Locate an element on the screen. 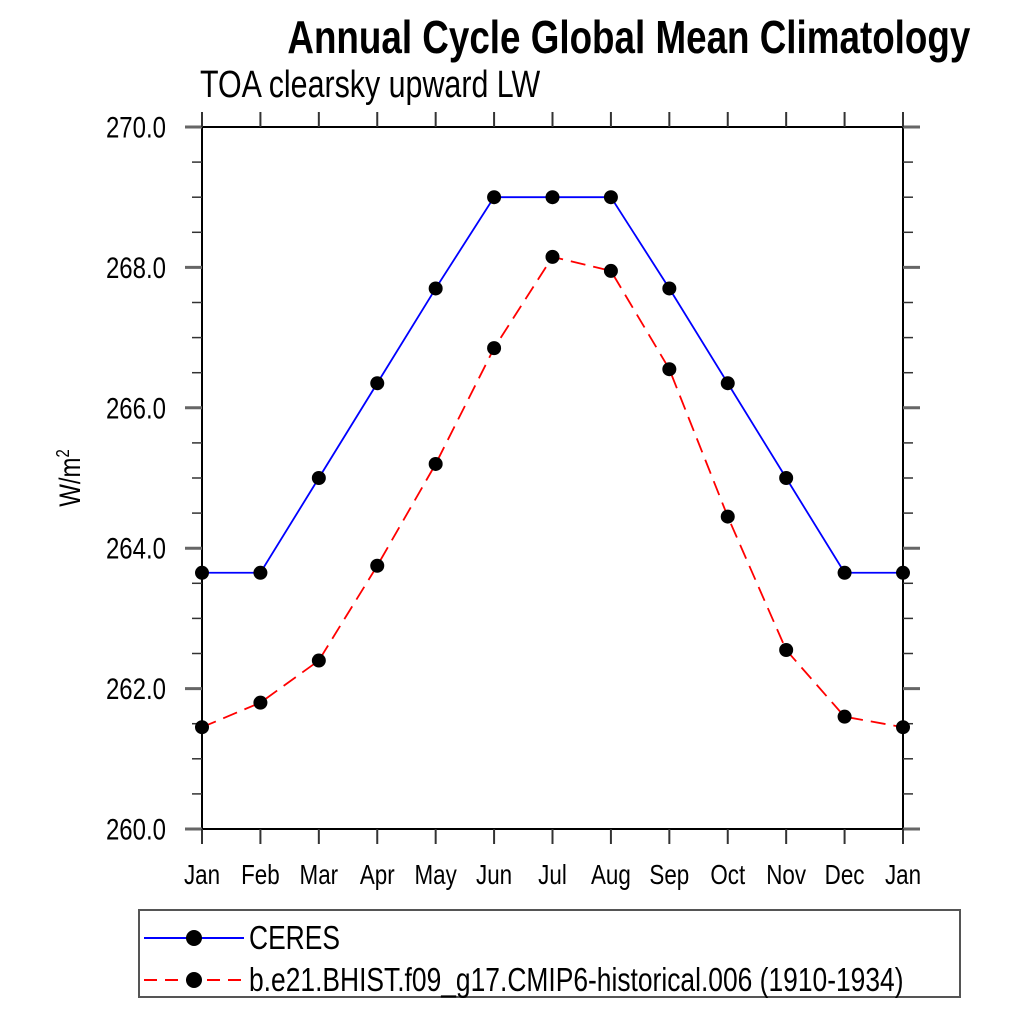 The width and height of the screenshot is (1024, 1024). x-tick-label: Feb is located at coordinates (260, 875).